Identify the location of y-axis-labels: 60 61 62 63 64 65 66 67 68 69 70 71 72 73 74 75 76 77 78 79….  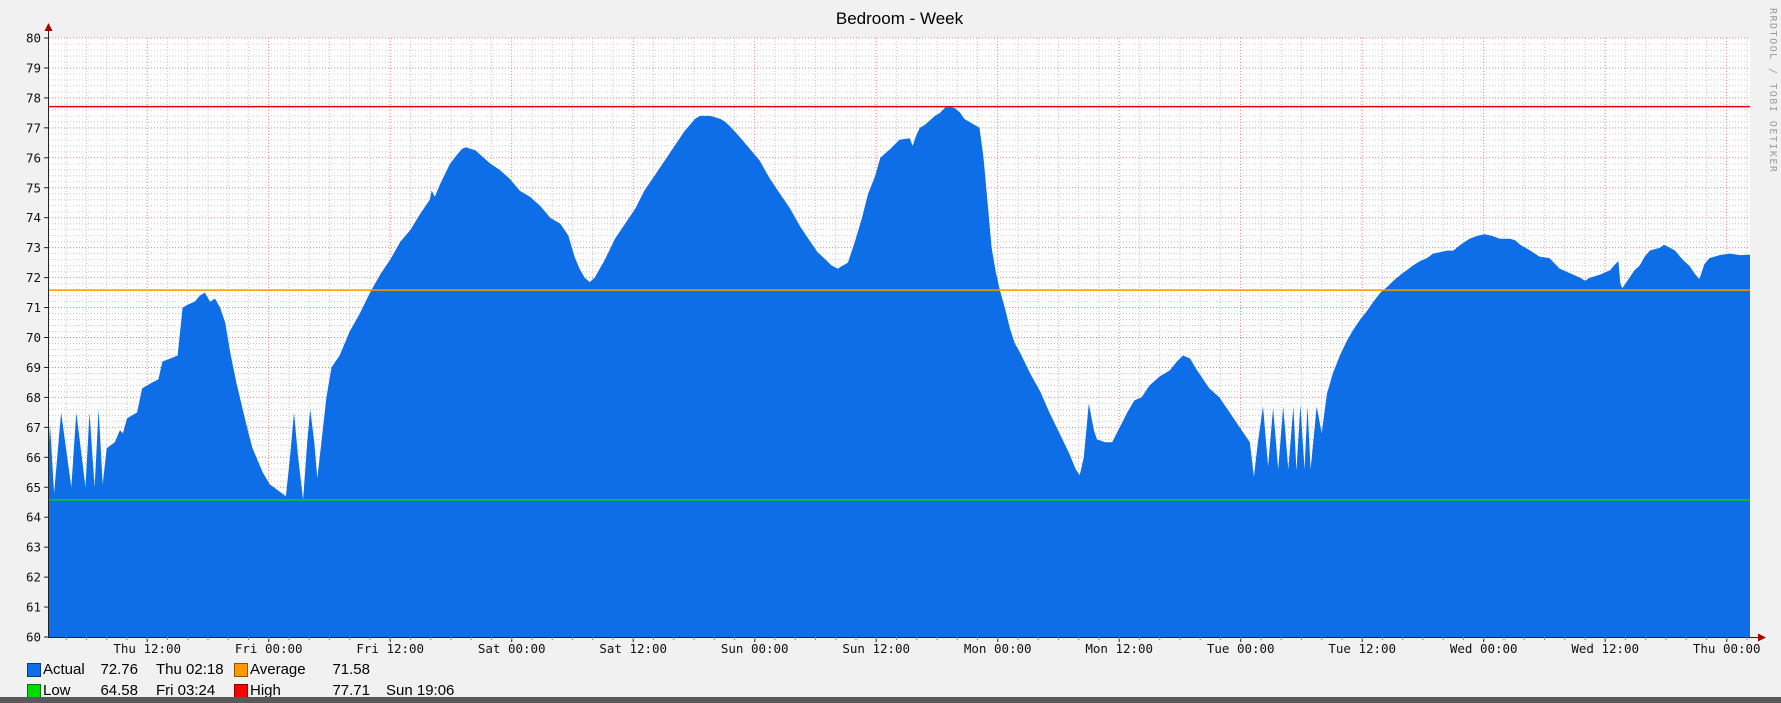
(33, 338).